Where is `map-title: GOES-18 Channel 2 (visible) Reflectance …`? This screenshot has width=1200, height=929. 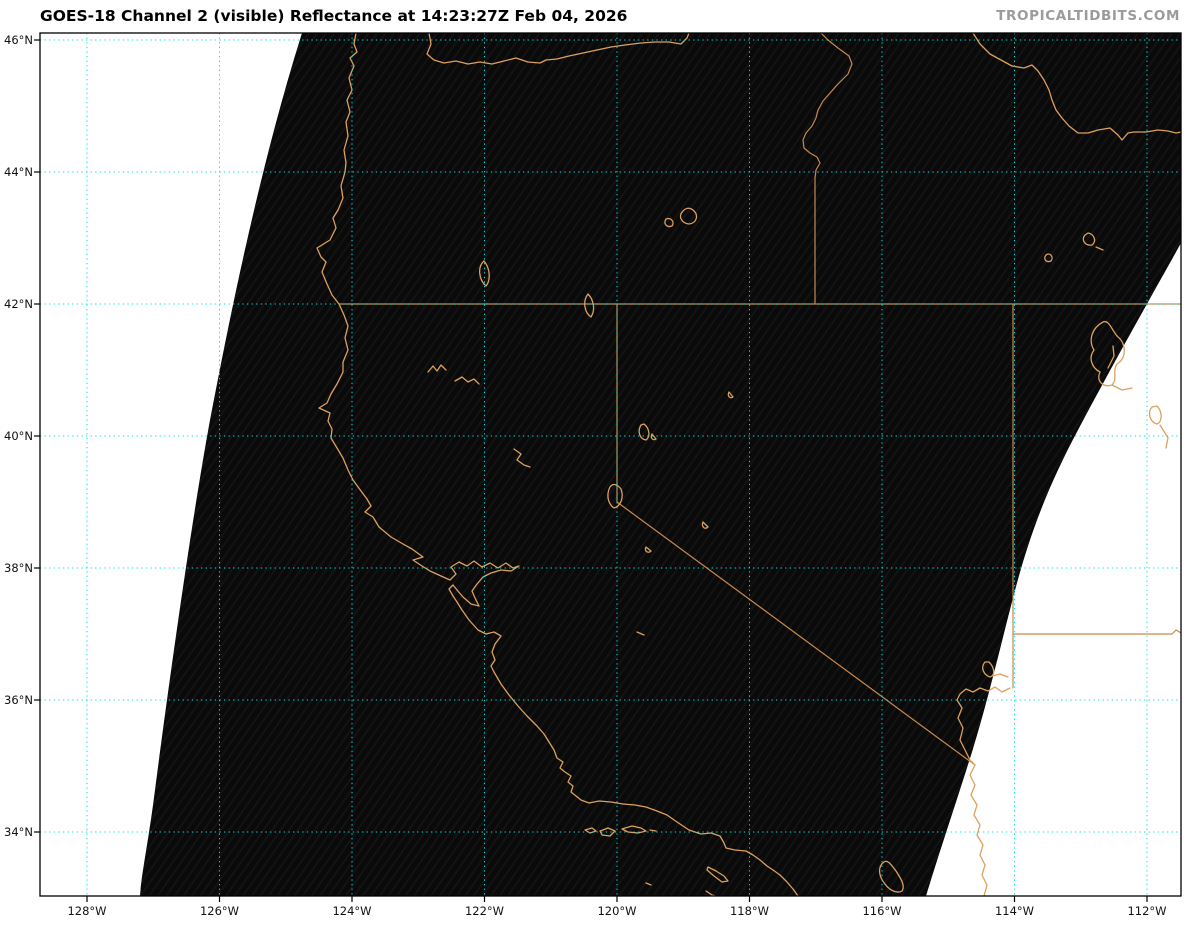
map-title: GOES-18 Channel 2 (visible) Reflectance … is located at coordinates (334, 16).